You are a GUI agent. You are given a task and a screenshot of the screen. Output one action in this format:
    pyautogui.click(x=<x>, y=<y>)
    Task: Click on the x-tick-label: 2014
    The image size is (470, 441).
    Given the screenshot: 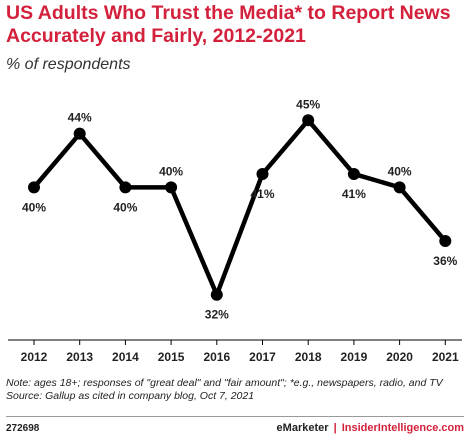 What is the action you would take?
    pyautogui.click(x=125, y=357)
    